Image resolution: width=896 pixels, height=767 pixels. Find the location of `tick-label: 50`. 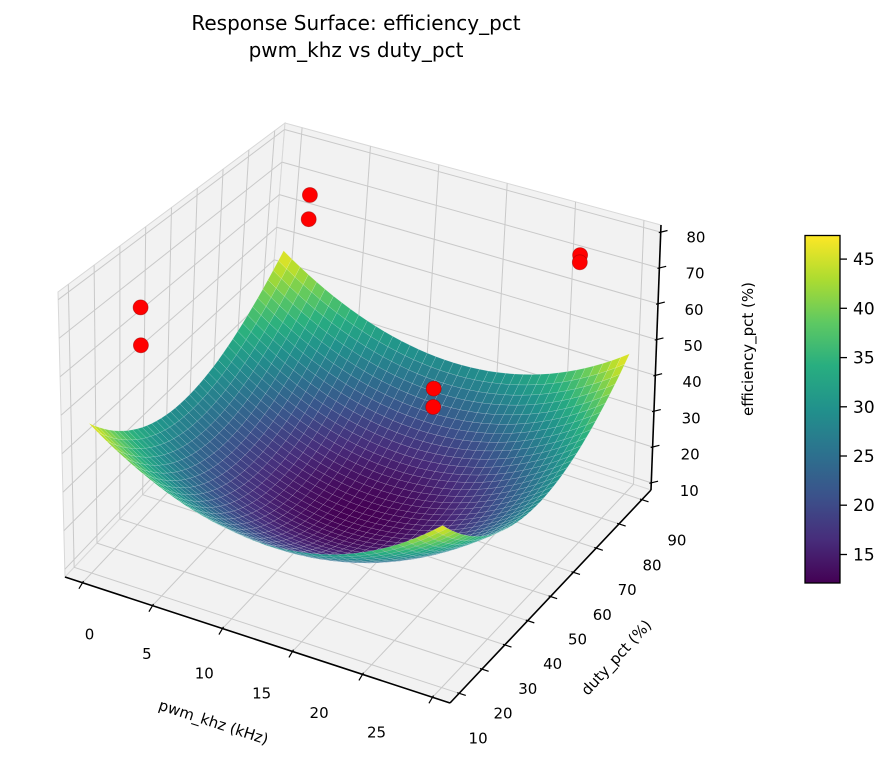

tick-label: 50 is located at coordinates (693, 346).